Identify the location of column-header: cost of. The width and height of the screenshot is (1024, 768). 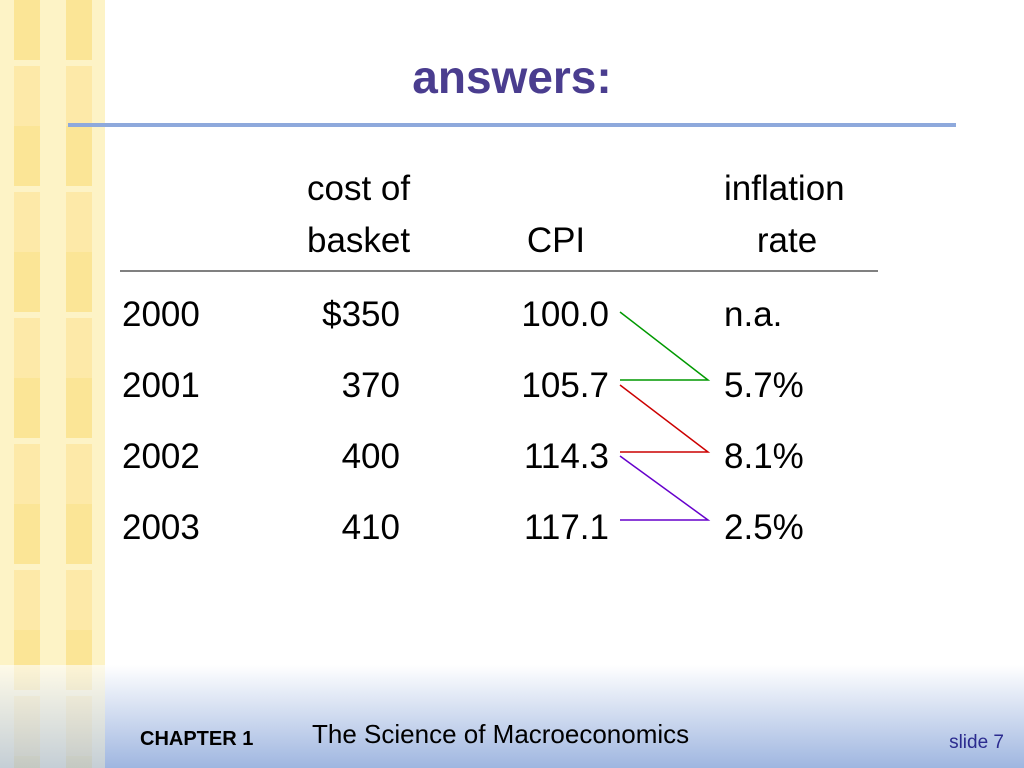
(358, 188).